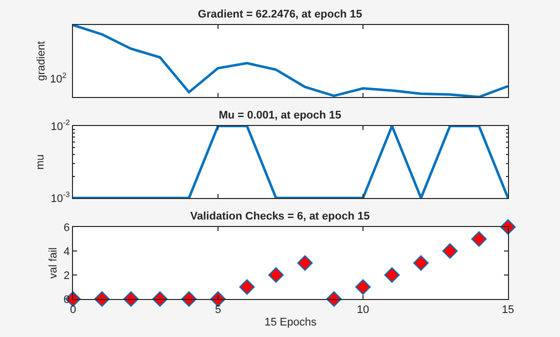 This screenshot has width=560, height=337. What do you see at coordinates (280, 116) in the screenshot?
I see `chart-title: Mu = 0.001, at epoch 15` at bounding box center [280, 116].